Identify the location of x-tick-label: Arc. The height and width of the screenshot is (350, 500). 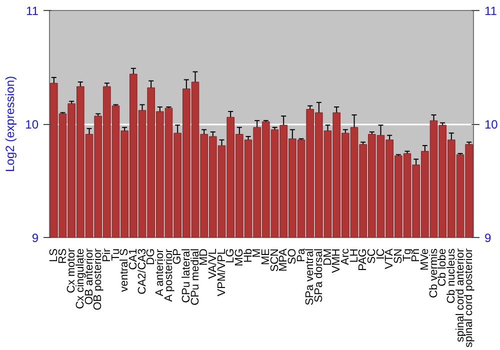
(345, 256).